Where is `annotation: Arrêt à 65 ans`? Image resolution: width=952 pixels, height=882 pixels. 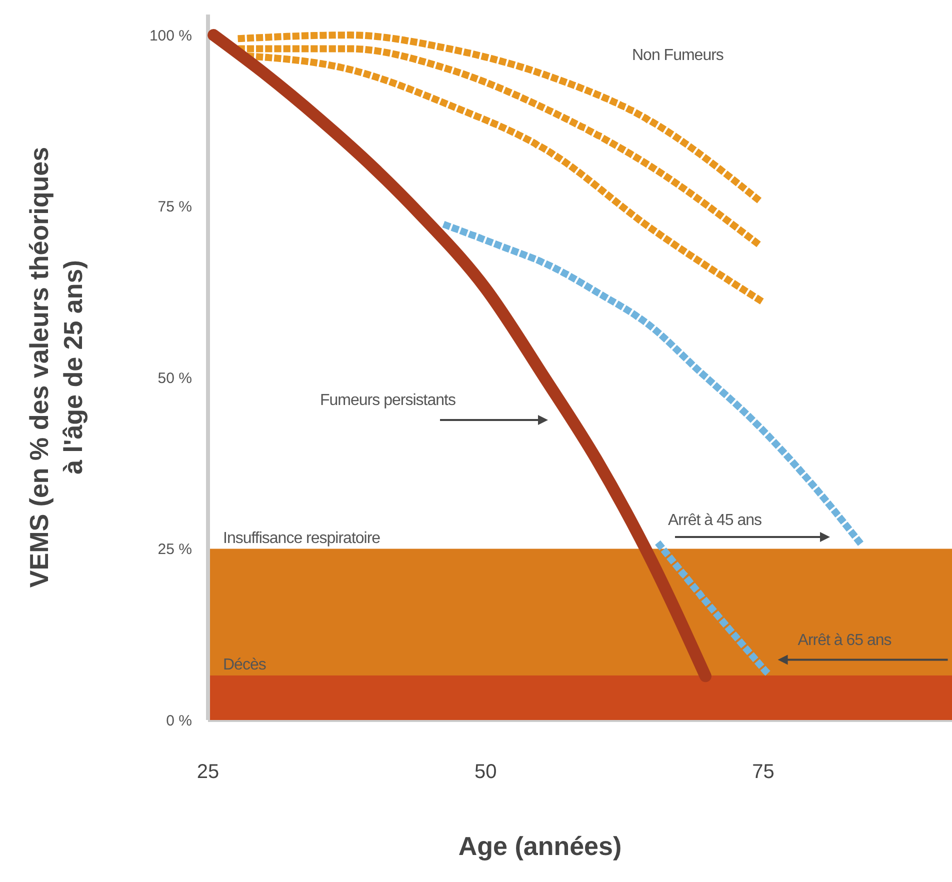
annotation: Arrêt à 65 ans is located at coordinates (845, 640).